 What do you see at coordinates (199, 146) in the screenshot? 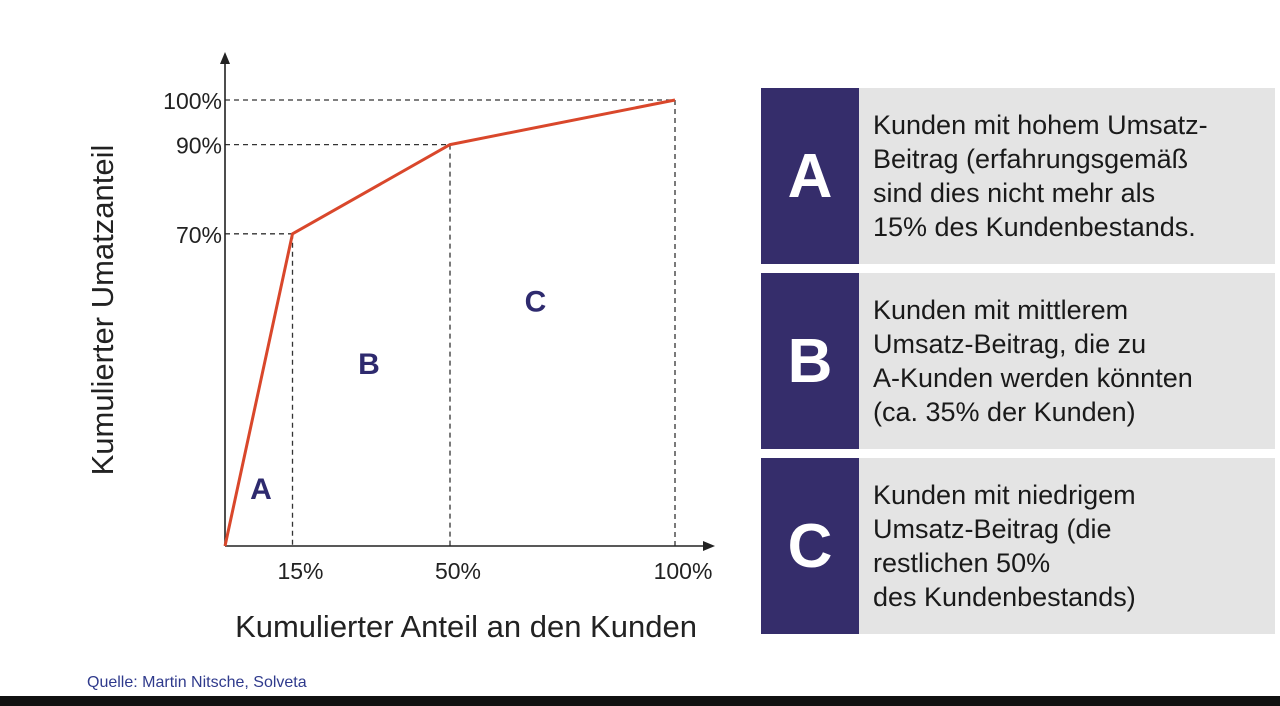
I see `y-tick-label: 90%` at bounding box center [199, 146].